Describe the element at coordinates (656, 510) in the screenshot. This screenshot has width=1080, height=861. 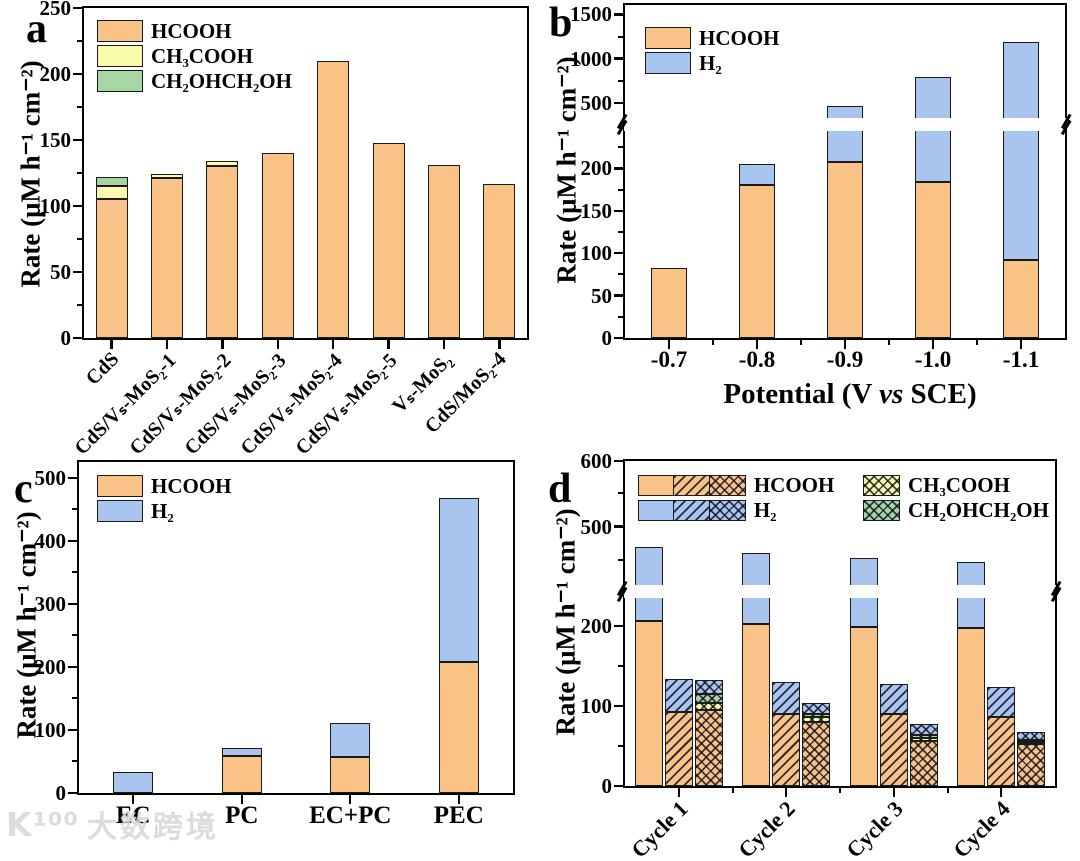
I see `legend-swatch-h2-solid` at that location.